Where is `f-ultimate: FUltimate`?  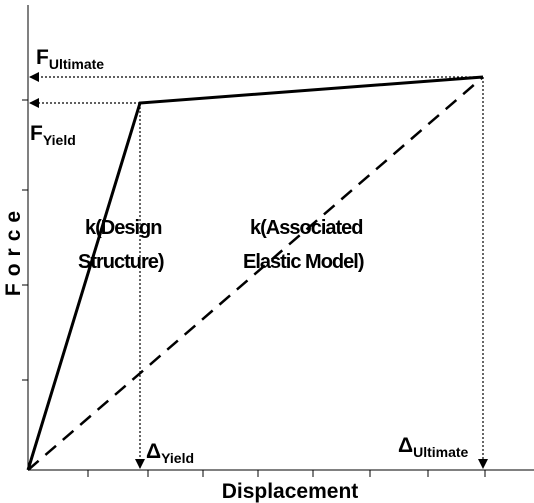 f-ultimate: FUltimate is located at coordinates (70, 59).